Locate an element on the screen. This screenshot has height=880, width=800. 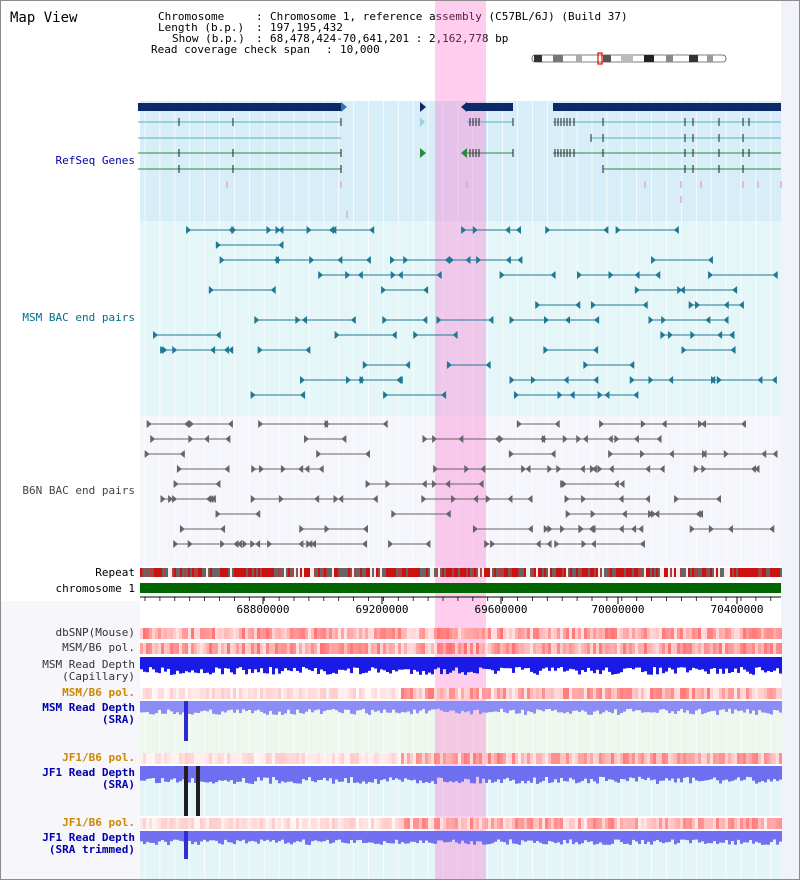
gene-arrow is located at coordinates (344, 107).